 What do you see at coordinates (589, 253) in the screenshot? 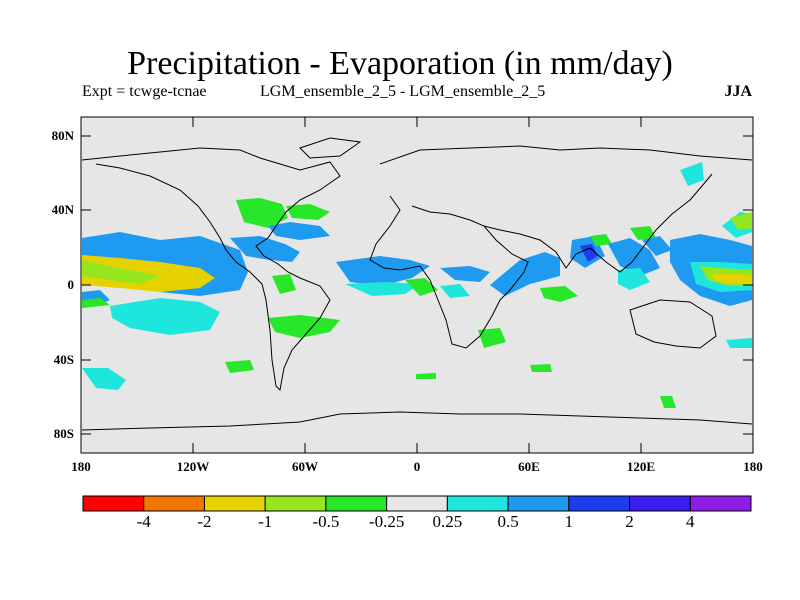
I see `patch-bay-of-bengal-core` at bounding box center [589, 253].